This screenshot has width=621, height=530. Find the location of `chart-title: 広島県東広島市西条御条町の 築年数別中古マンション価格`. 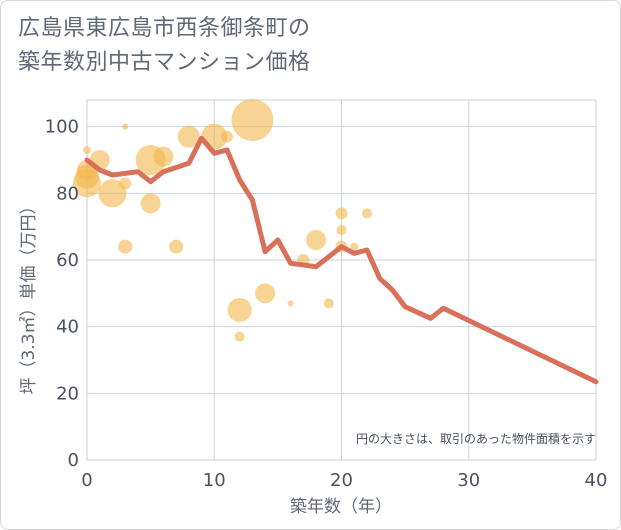

chart-title: 広島県東広島市西条御条町の 築年数別中古マンション価格 is located at coordinates (164, 46).